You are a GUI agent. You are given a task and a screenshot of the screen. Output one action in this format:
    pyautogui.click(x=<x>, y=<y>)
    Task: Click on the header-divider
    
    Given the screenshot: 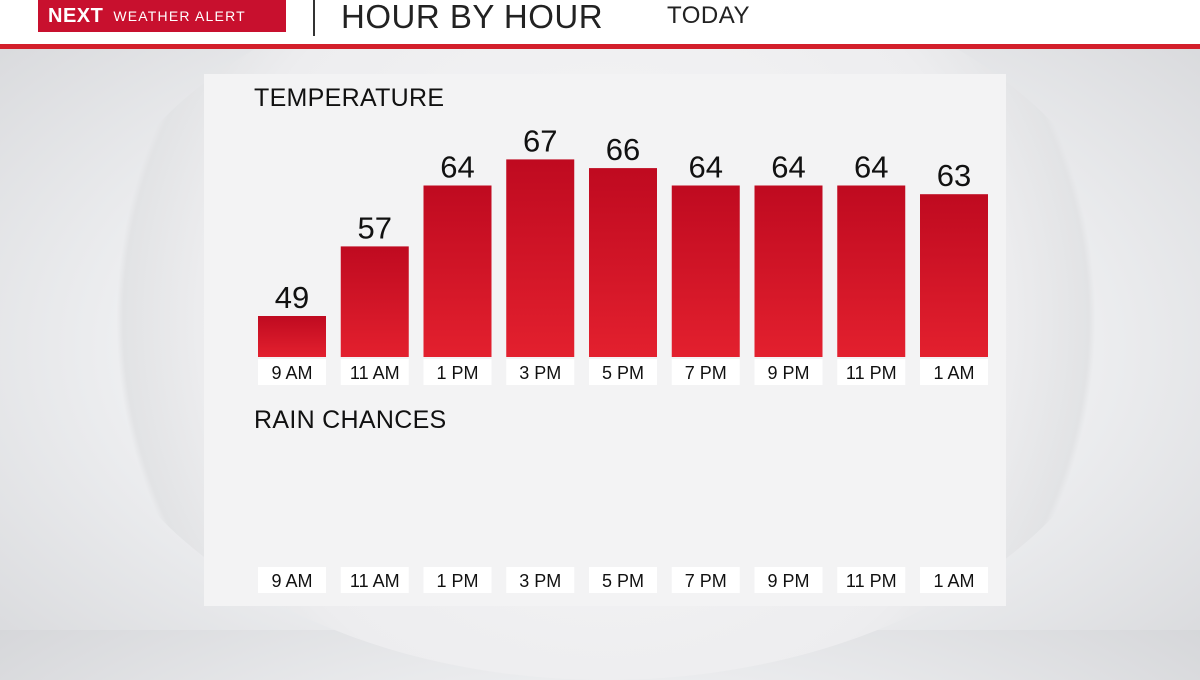 What is the action you would take?
    pyautogui.click(x=314, y=18)
    